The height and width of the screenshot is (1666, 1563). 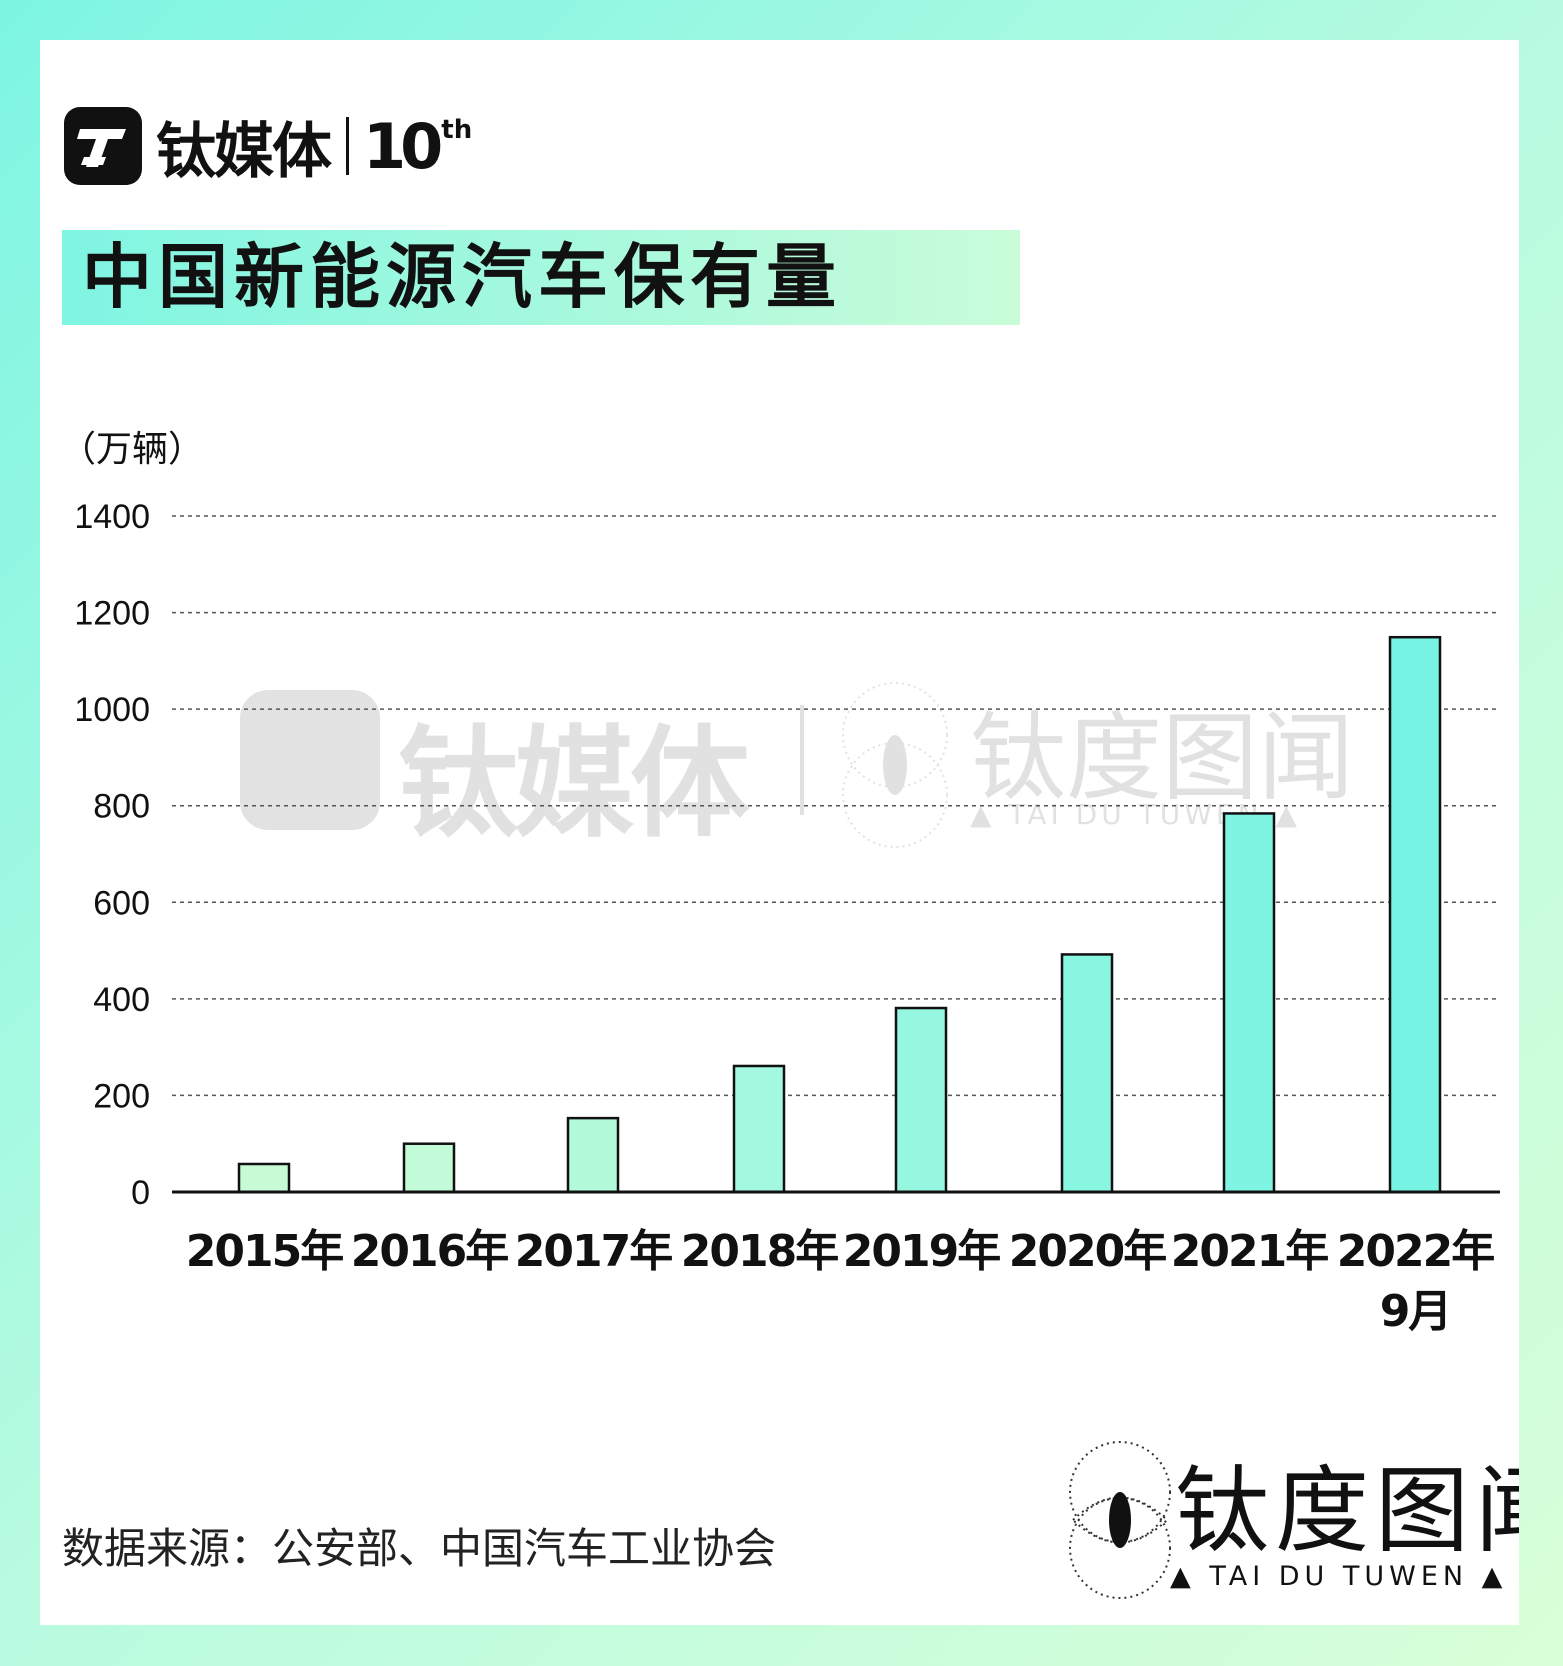 I want to click on anniversary-number: 10, so click(x=403, y=146).